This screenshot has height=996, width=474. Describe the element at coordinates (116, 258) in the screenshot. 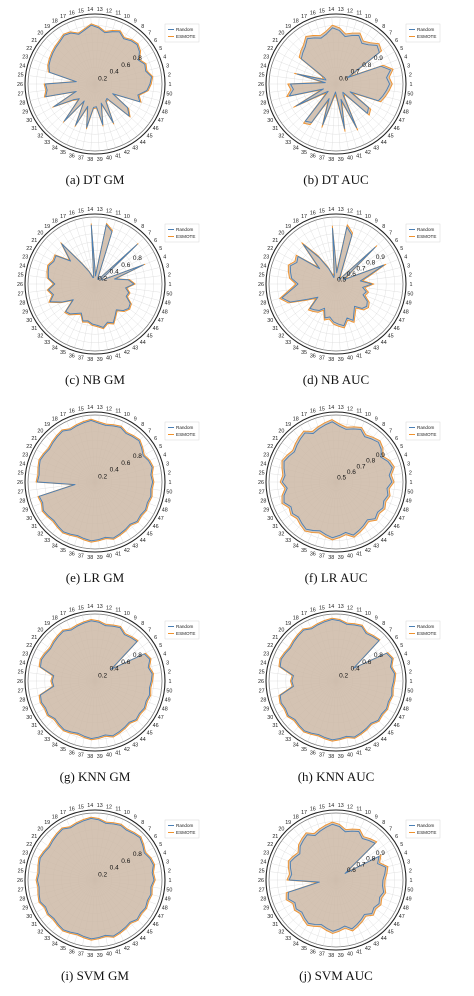

I see `grid-spoke` at that location.